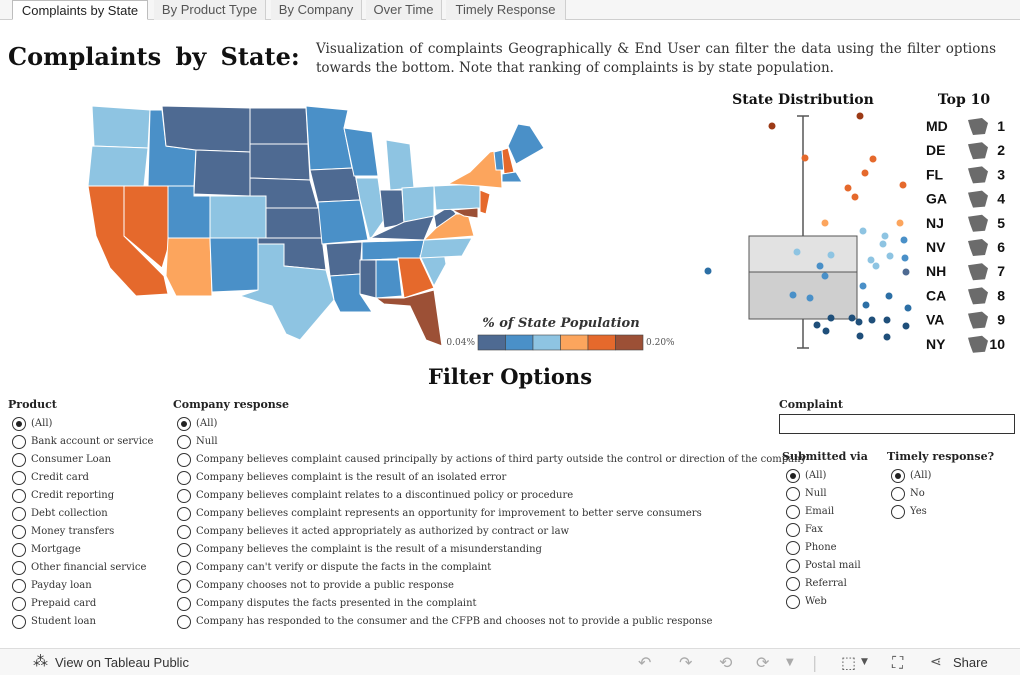 Image resolution: width=1020 pixels, height=675 pixels. Describe the element at coordinates (485, 202) in the screenshot. I see `state-NJ` at that location.